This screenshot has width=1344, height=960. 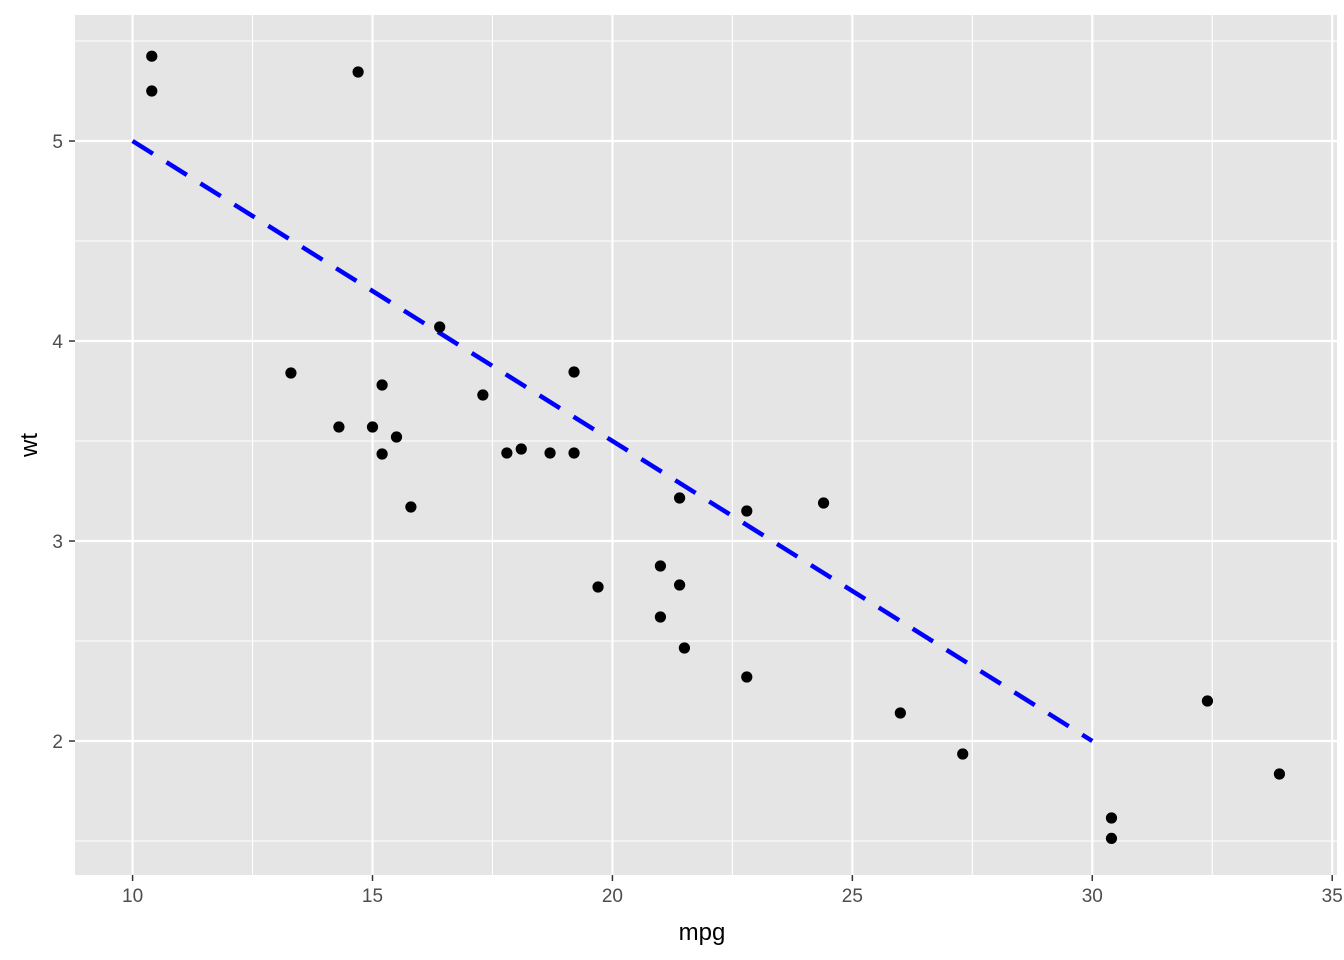 I want to click on y-tick-label: 5, so click(x=57, y=142).